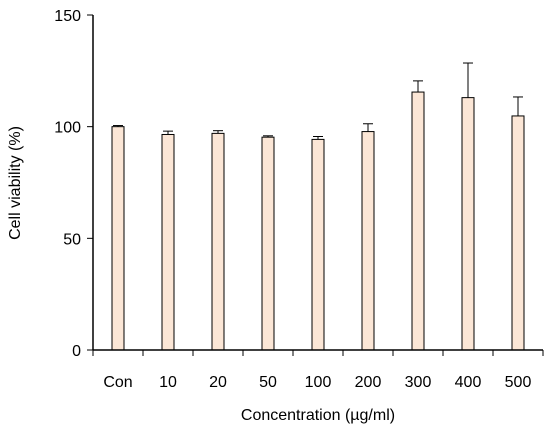 The width and height of the screenshot is (550, 432). I want to click on y-axis-title: Cell viability (%), so click(15, 183).